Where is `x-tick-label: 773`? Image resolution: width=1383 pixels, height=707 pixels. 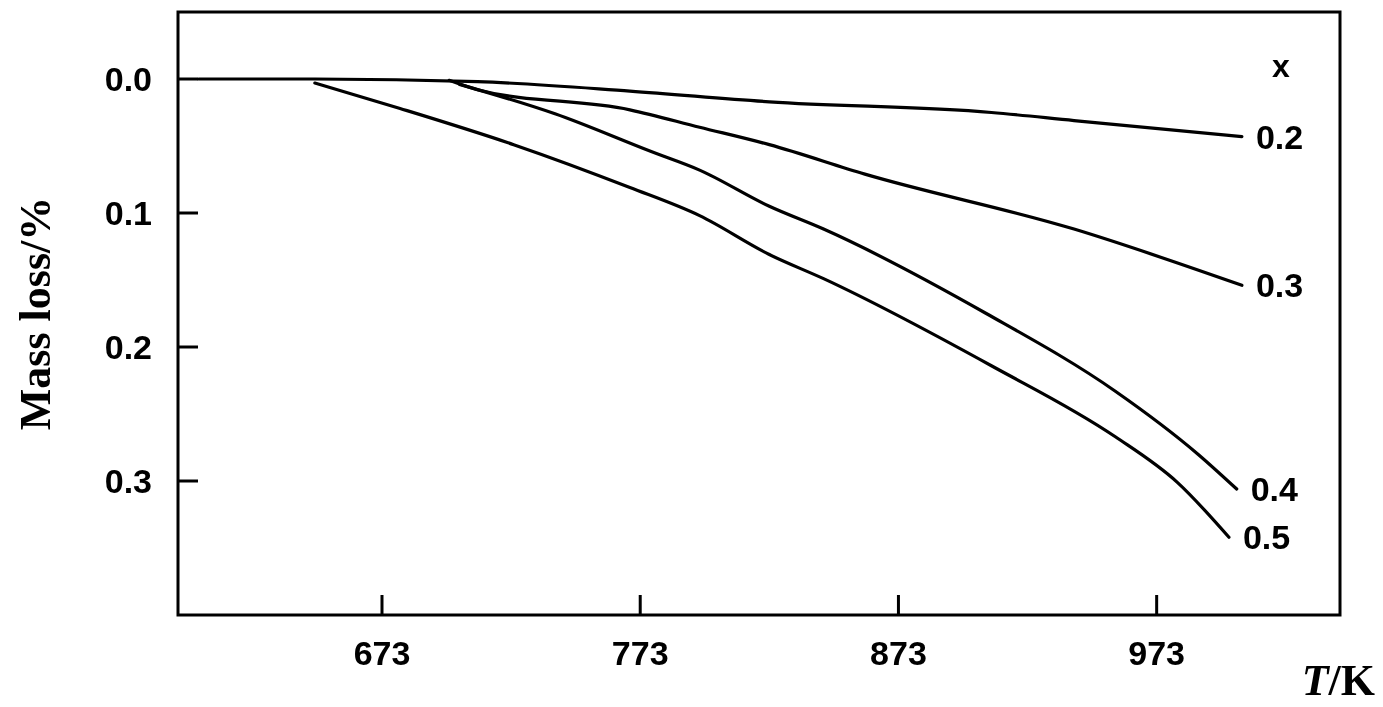 x-tick-label: 773 is located at coordinates (640, 653).